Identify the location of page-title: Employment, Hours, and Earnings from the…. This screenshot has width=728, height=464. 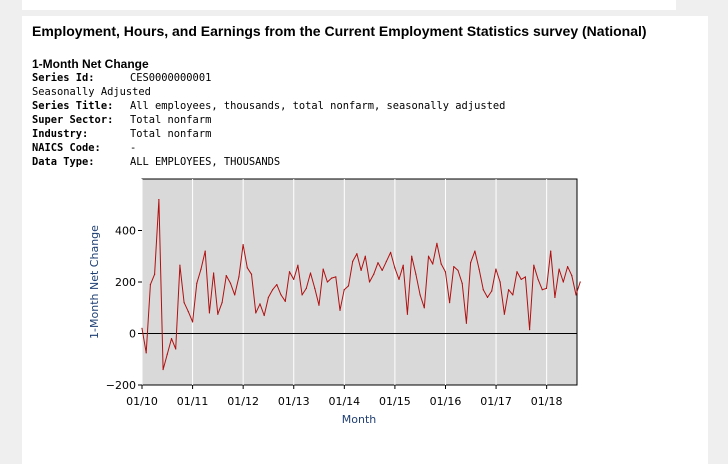
(339, 31).